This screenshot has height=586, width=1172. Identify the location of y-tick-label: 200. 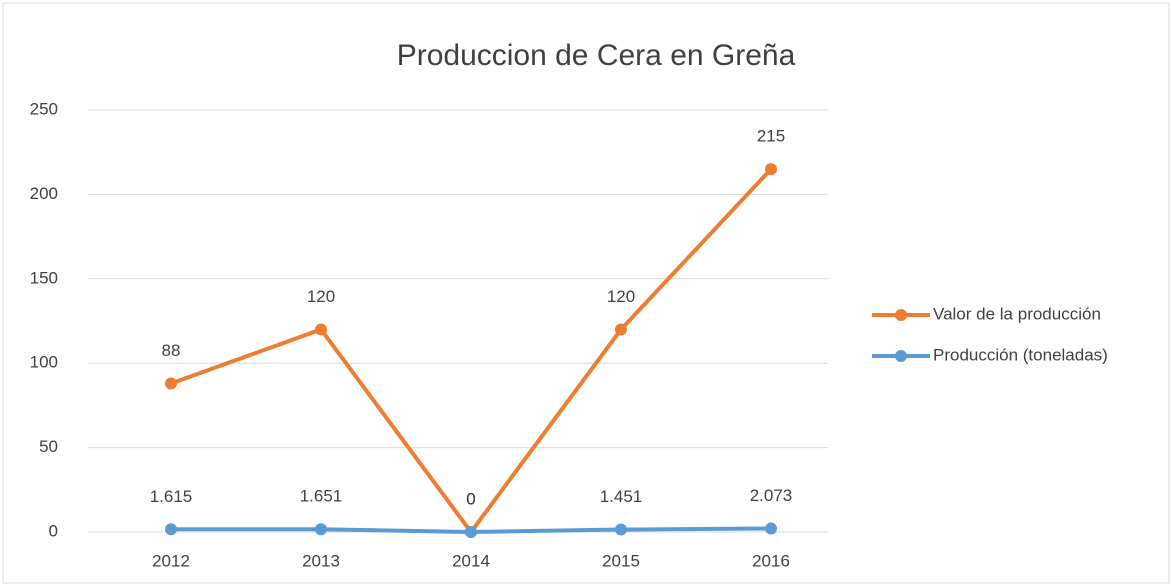
(44, 193).